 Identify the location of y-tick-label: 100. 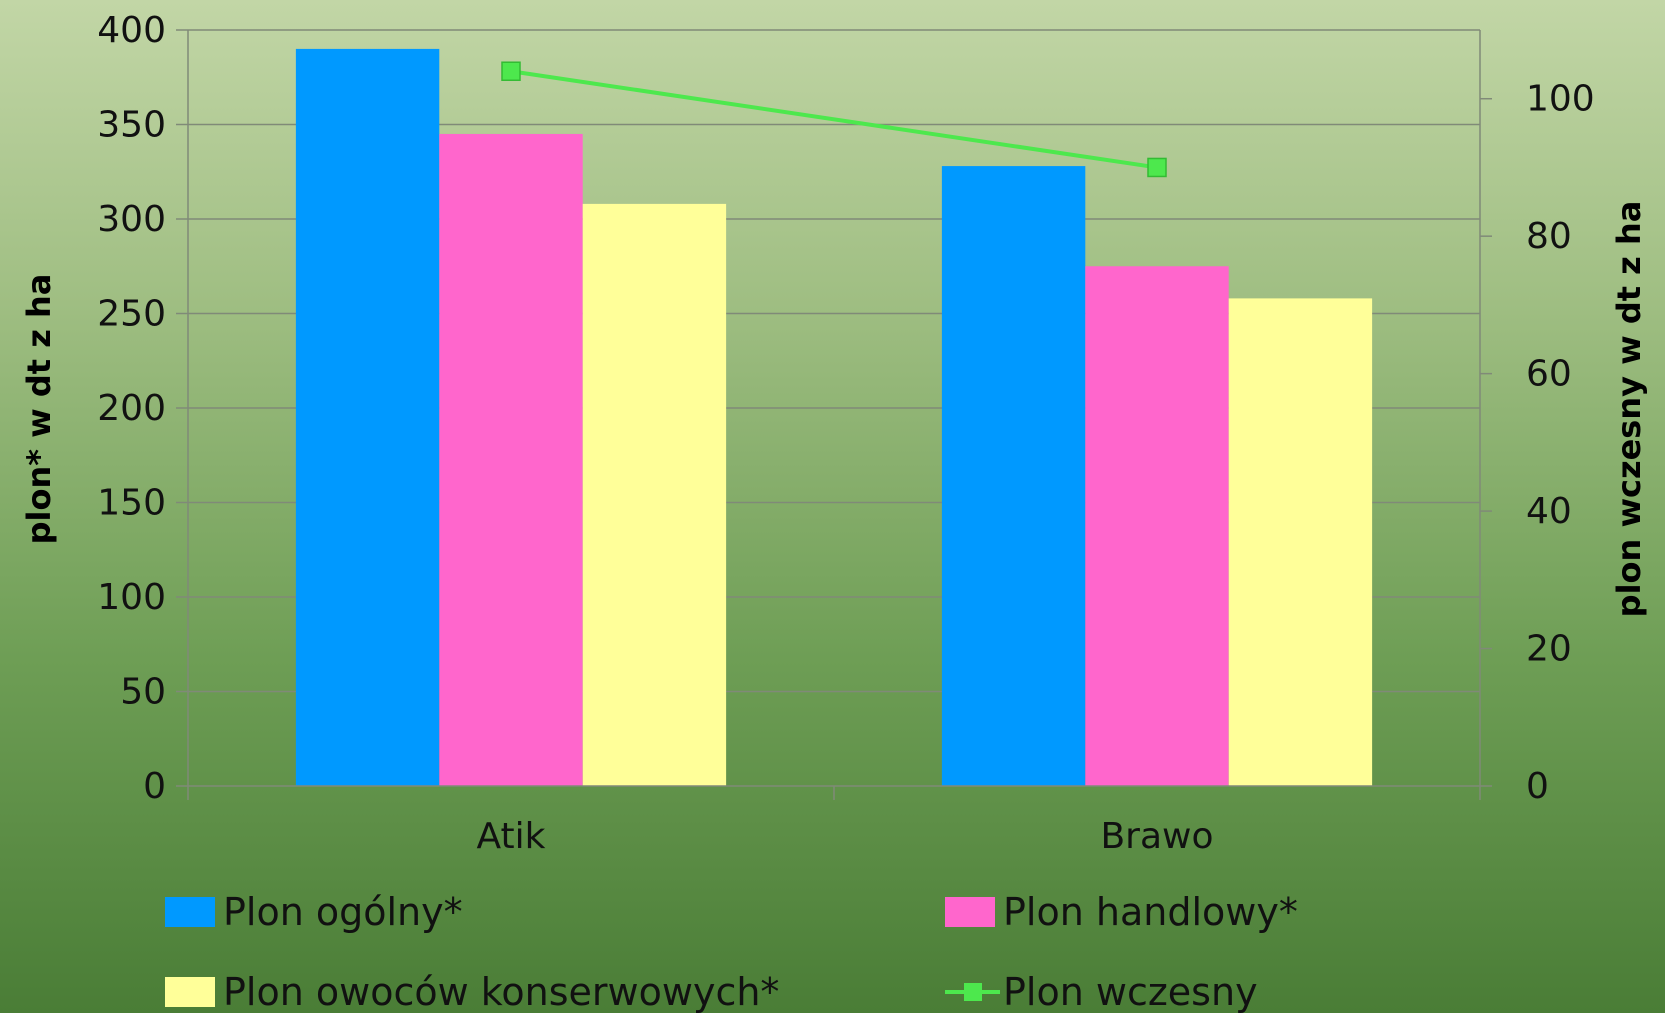
(131, 597).